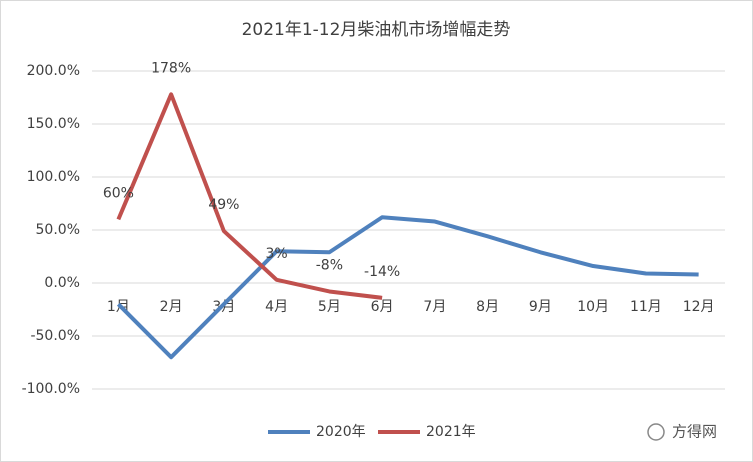  I want to click on x-tick-label: 7月, so click(434, 307).